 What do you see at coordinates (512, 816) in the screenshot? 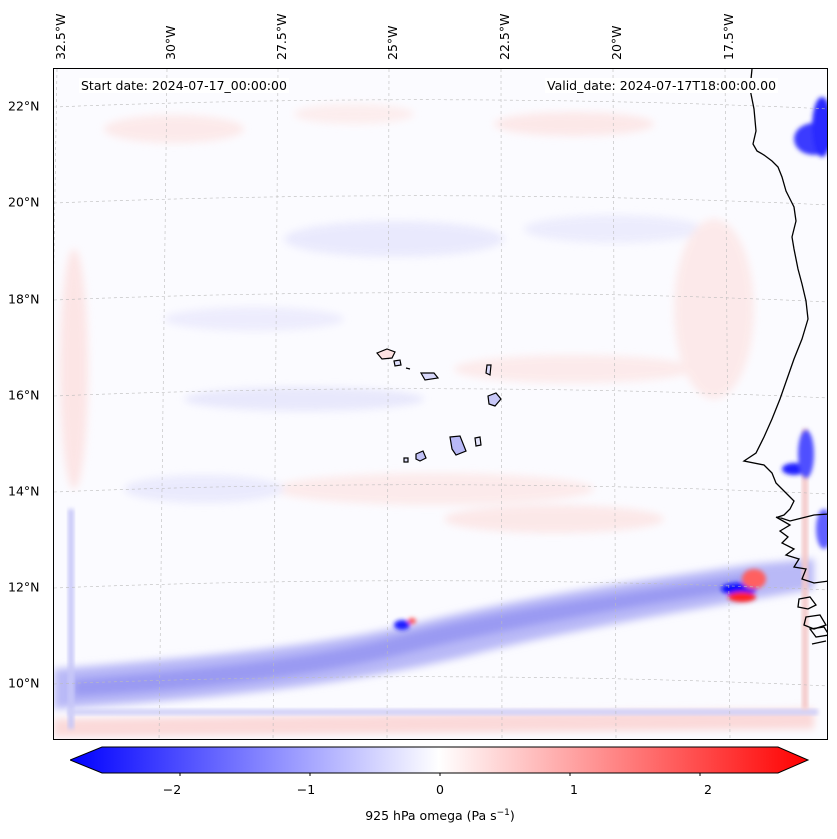
I see `colorbar-title-suffix: )` at bounding box center [512, 816].